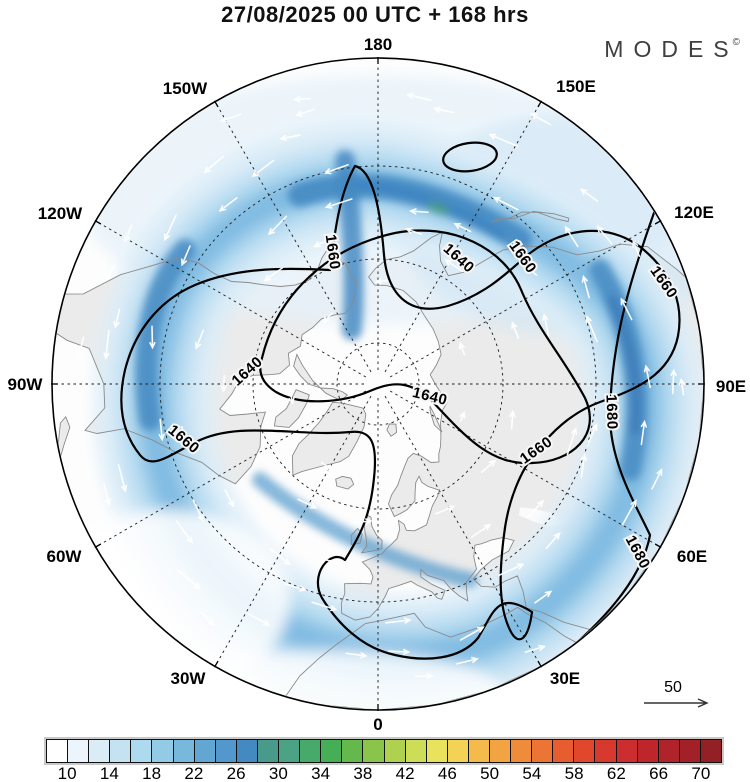  I want to click on colorbar-frame, so click(384, 751).